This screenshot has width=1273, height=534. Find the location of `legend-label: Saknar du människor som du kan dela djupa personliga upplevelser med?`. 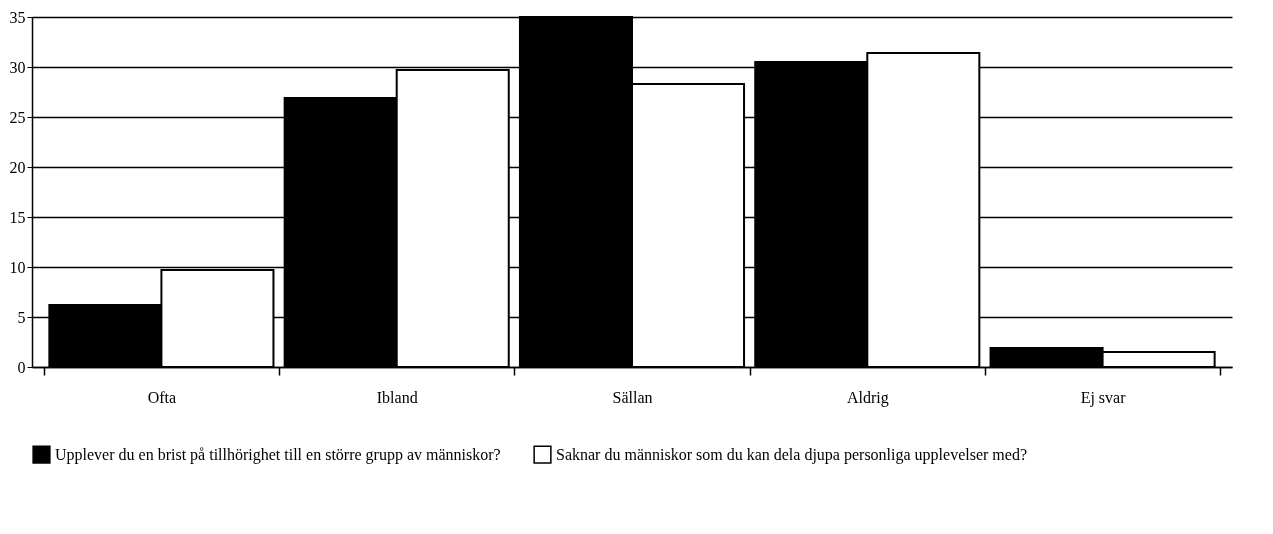

legend-label: Saknar du människor som du kan dela djupa personliga upplevelser med? is located at coordinates (791, 454).